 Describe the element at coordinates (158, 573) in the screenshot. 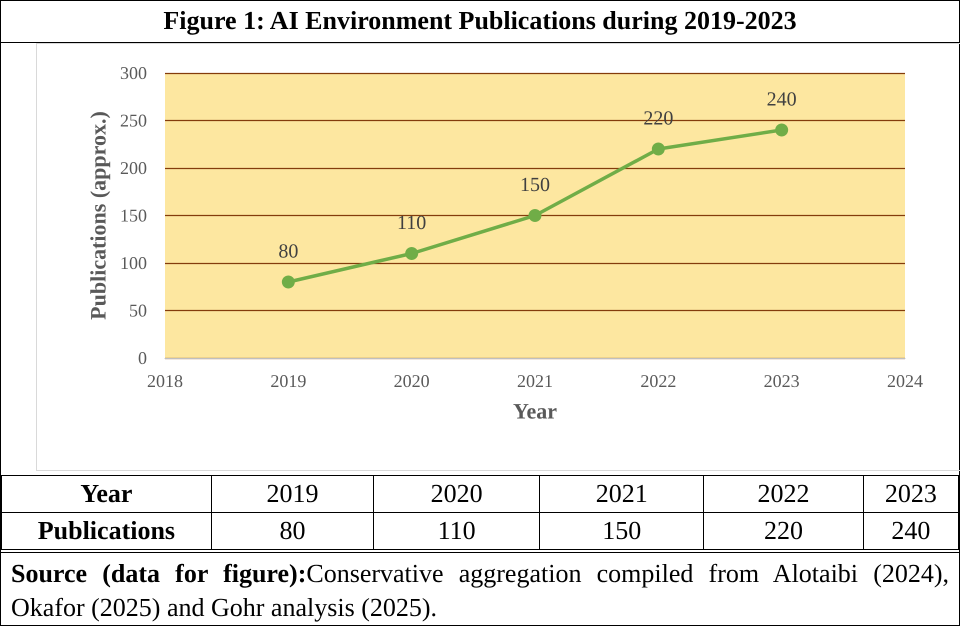

I see `source-note: Source (data for figure):` at that location.